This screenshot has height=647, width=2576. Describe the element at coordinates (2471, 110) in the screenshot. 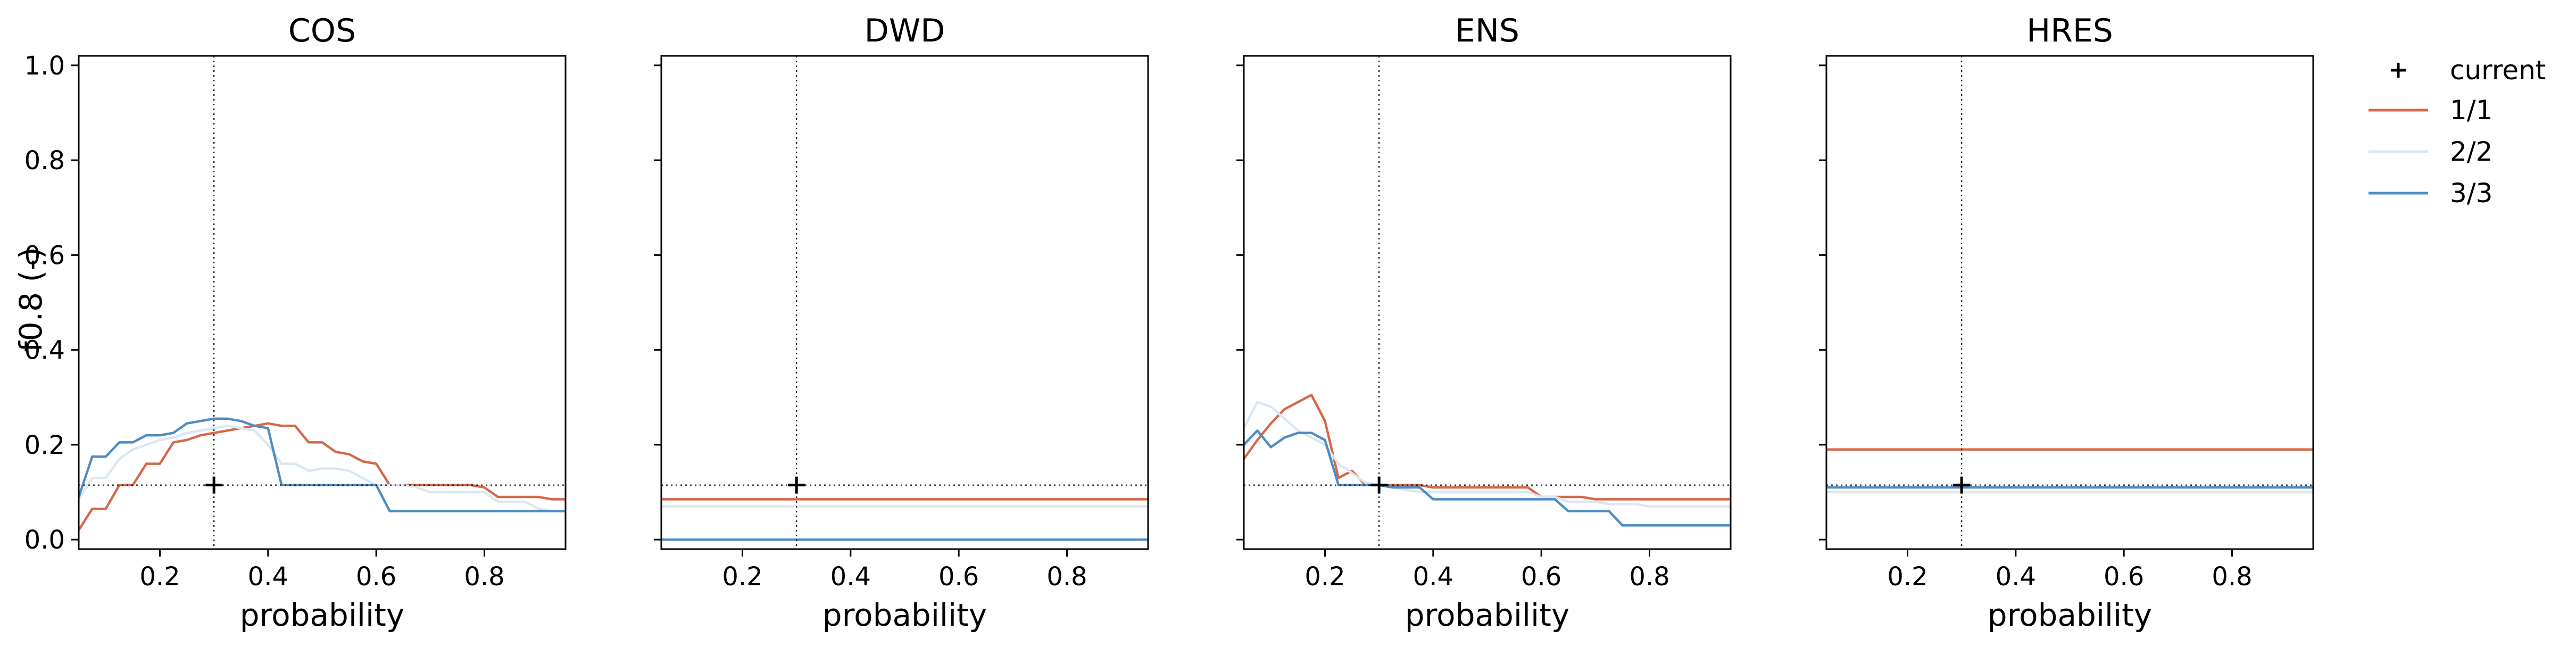

I see `legend-label: 1/1` at that location.